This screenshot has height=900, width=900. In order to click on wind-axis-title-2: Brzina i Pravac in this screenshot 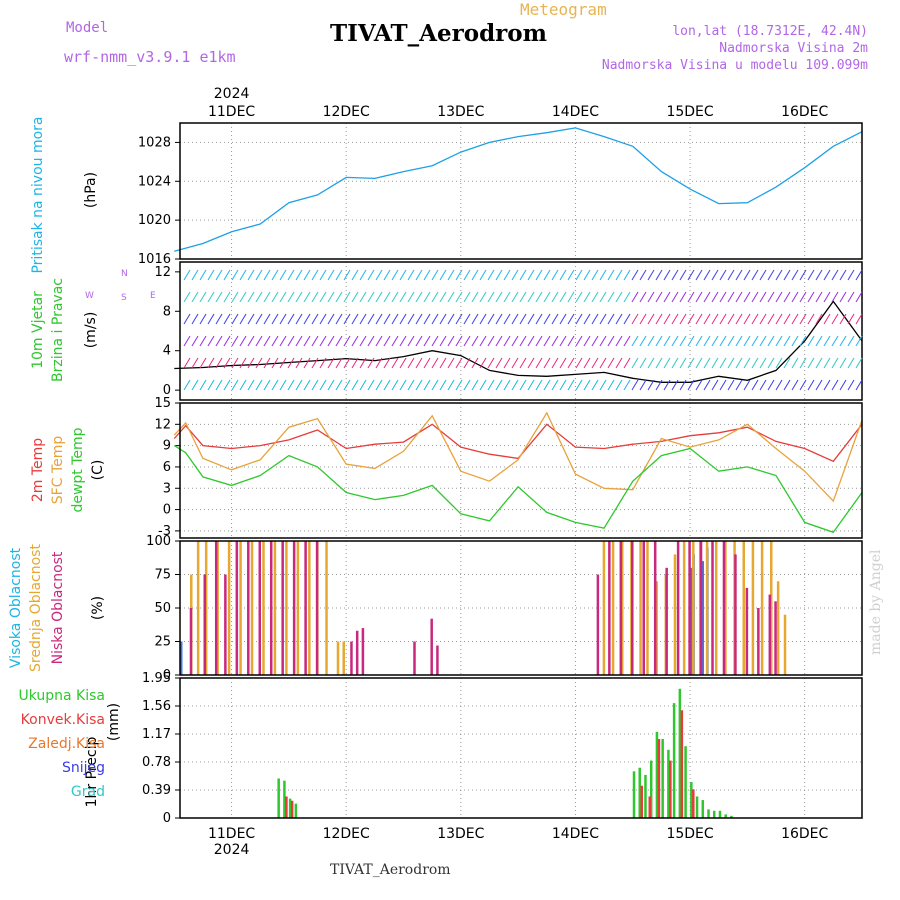, I will do `click(58, 330)`.